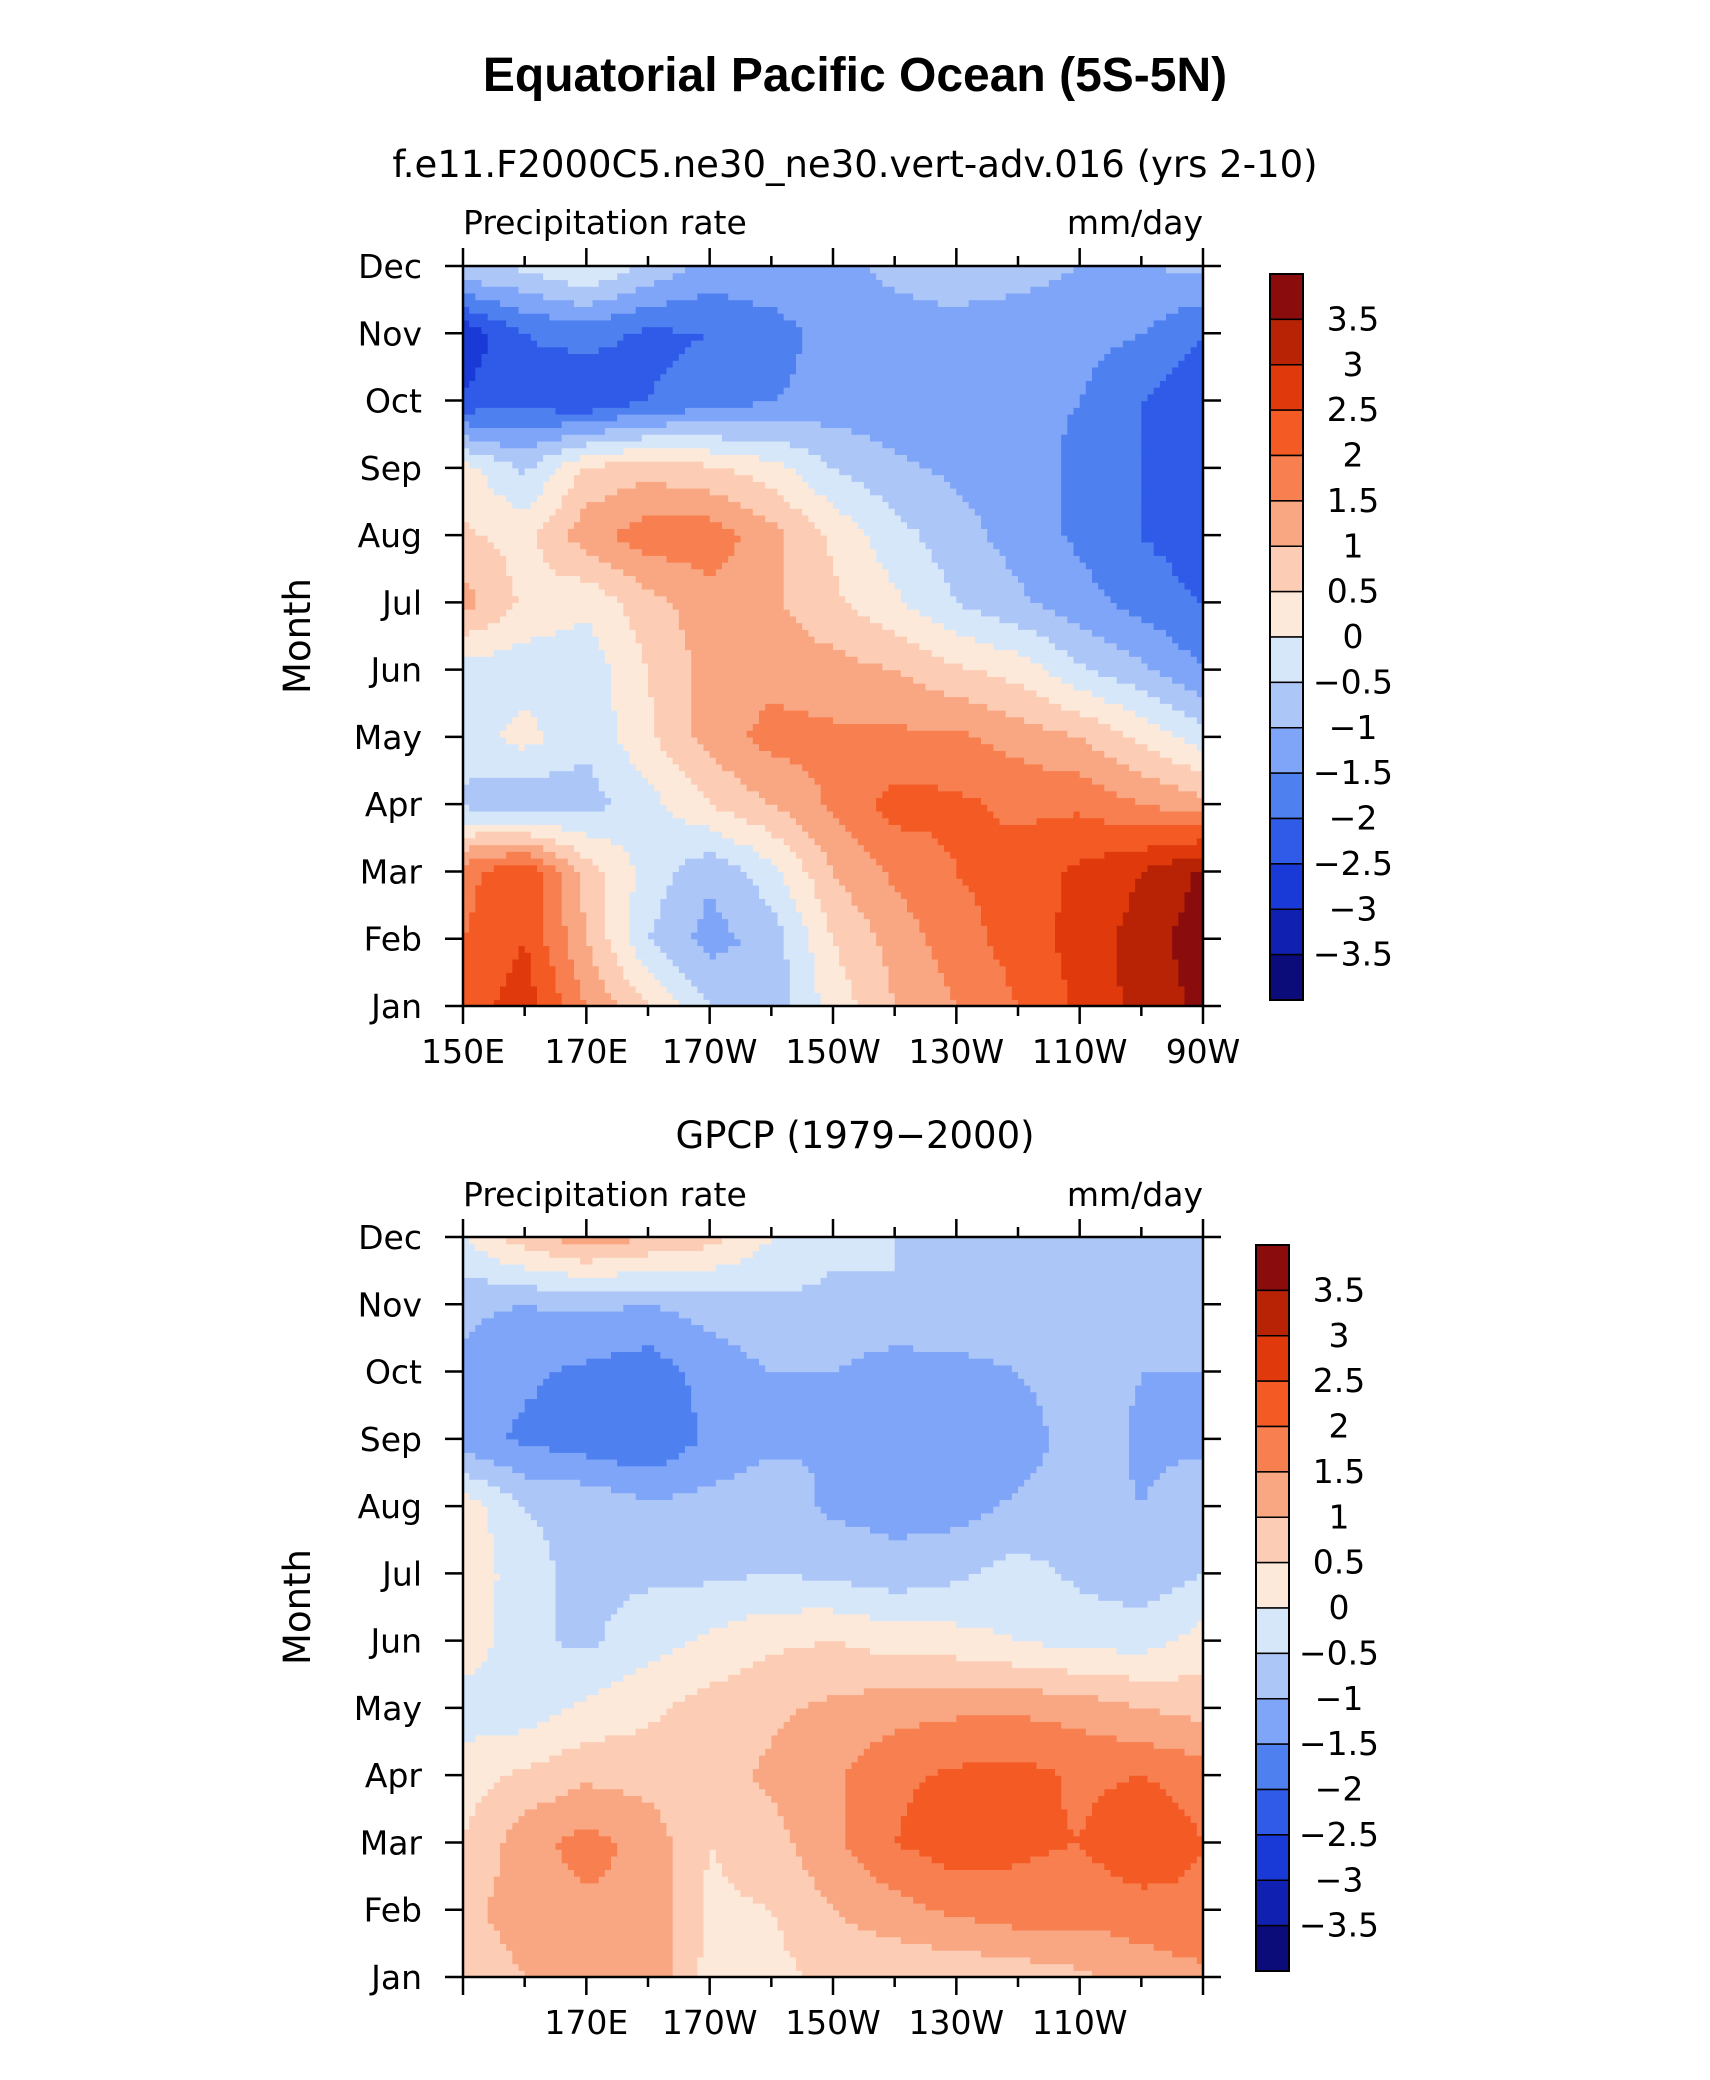  I want to click on y-tick-label: Jan, so click(395, 1006).